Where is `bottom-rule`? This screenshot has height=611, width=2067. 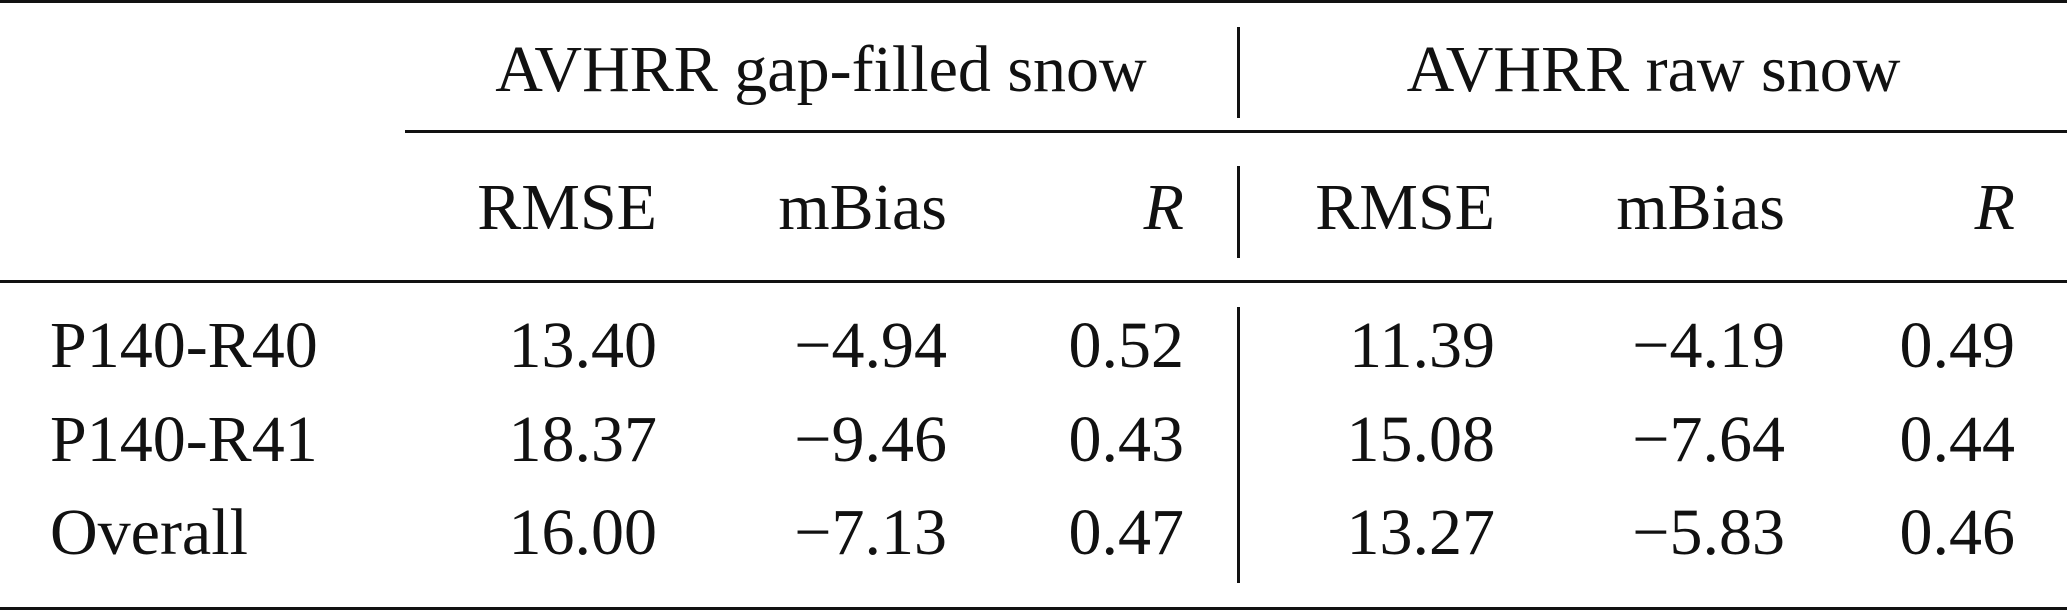
bottom-rule is located at coordinates (1033, 608).